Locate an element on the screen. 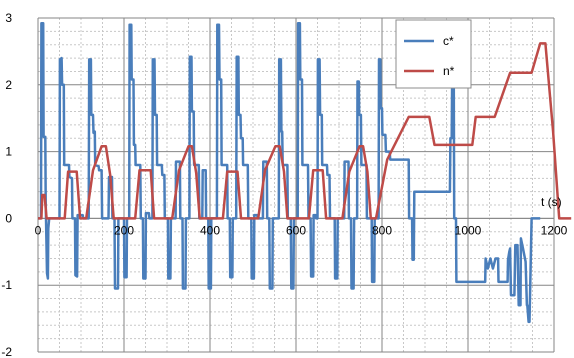 Image resolution: width=574 pixels, height=358 pixels. x-tick-label: 200 is located at coordinates (124, 230).